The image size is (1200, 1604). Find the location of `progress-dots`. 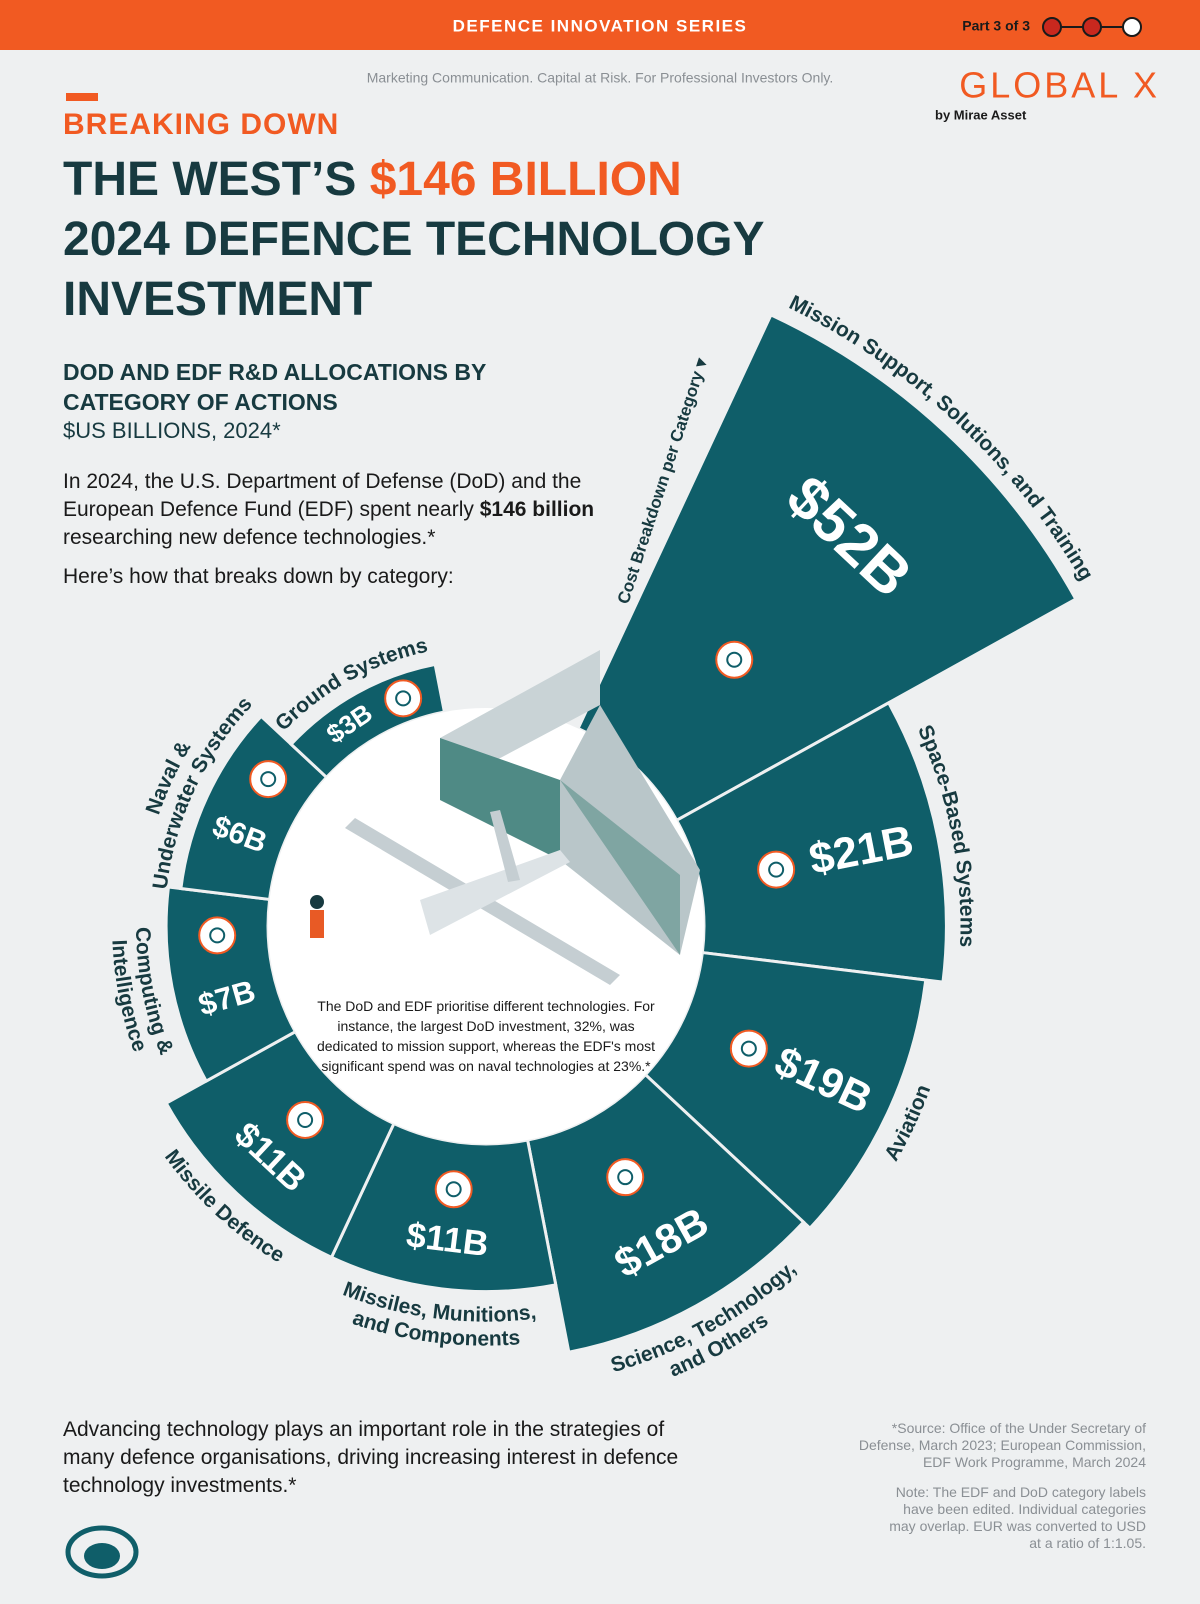

progress-dots is located at coordinates (1092, 27).